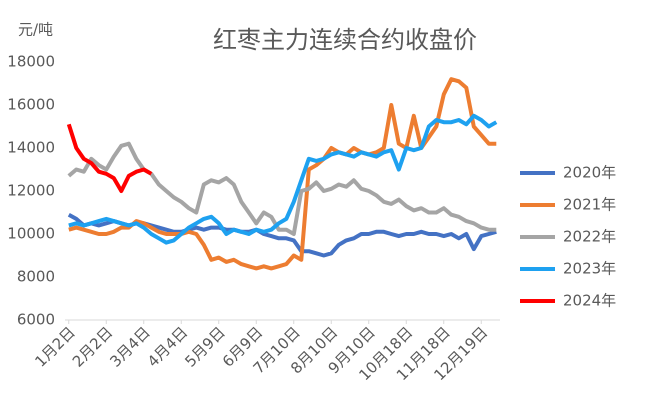 The image size is (646, 416). I want to click on legend-label: 2023年, so click(589, 269).